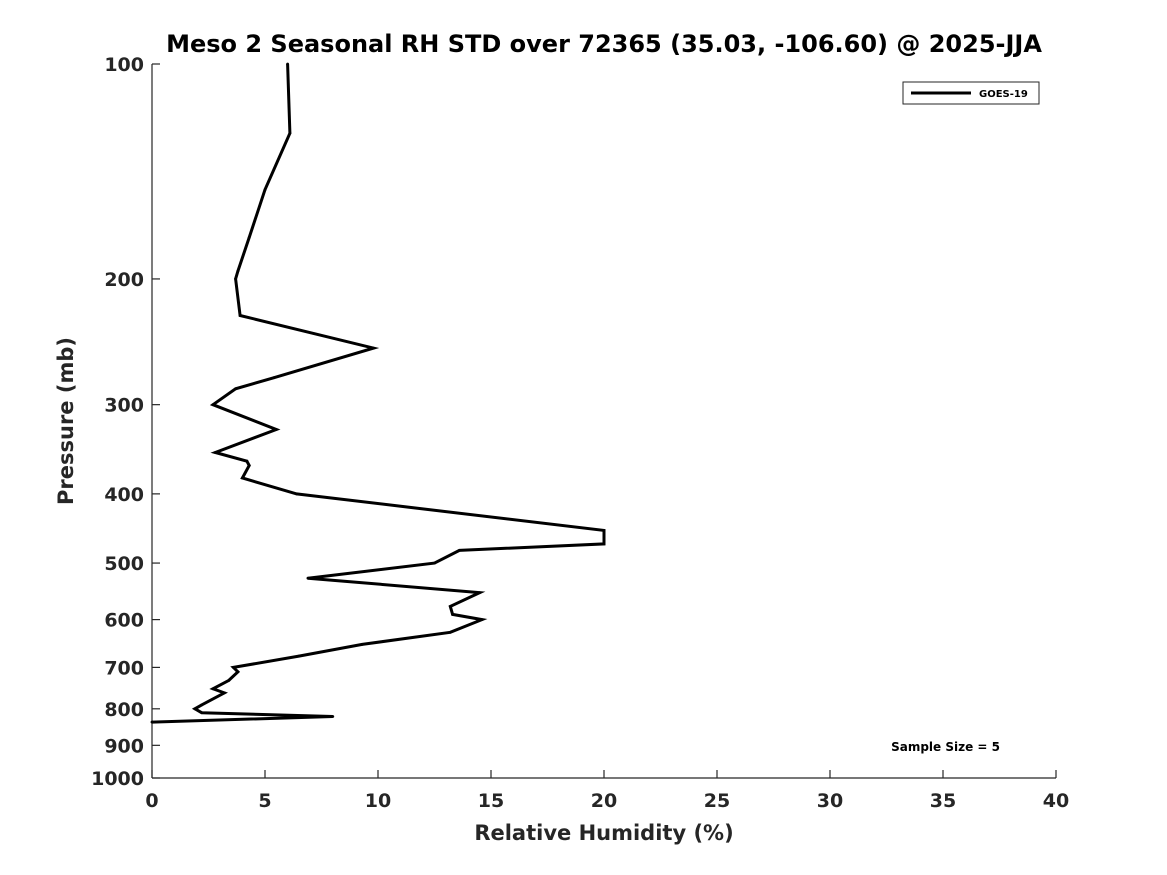 This screenshot has height=875, width=1167. Describe the element at coordinates (378, 801) in the screenshot. I see `x-tick-label: 10` at that location.